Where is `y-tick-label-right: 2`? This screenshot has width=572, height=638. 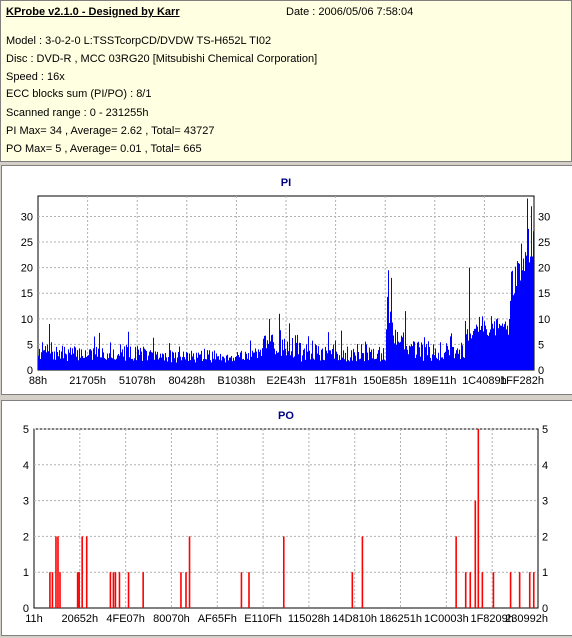 y-tick-label-right: 2 is located at coordinates (545, 537).